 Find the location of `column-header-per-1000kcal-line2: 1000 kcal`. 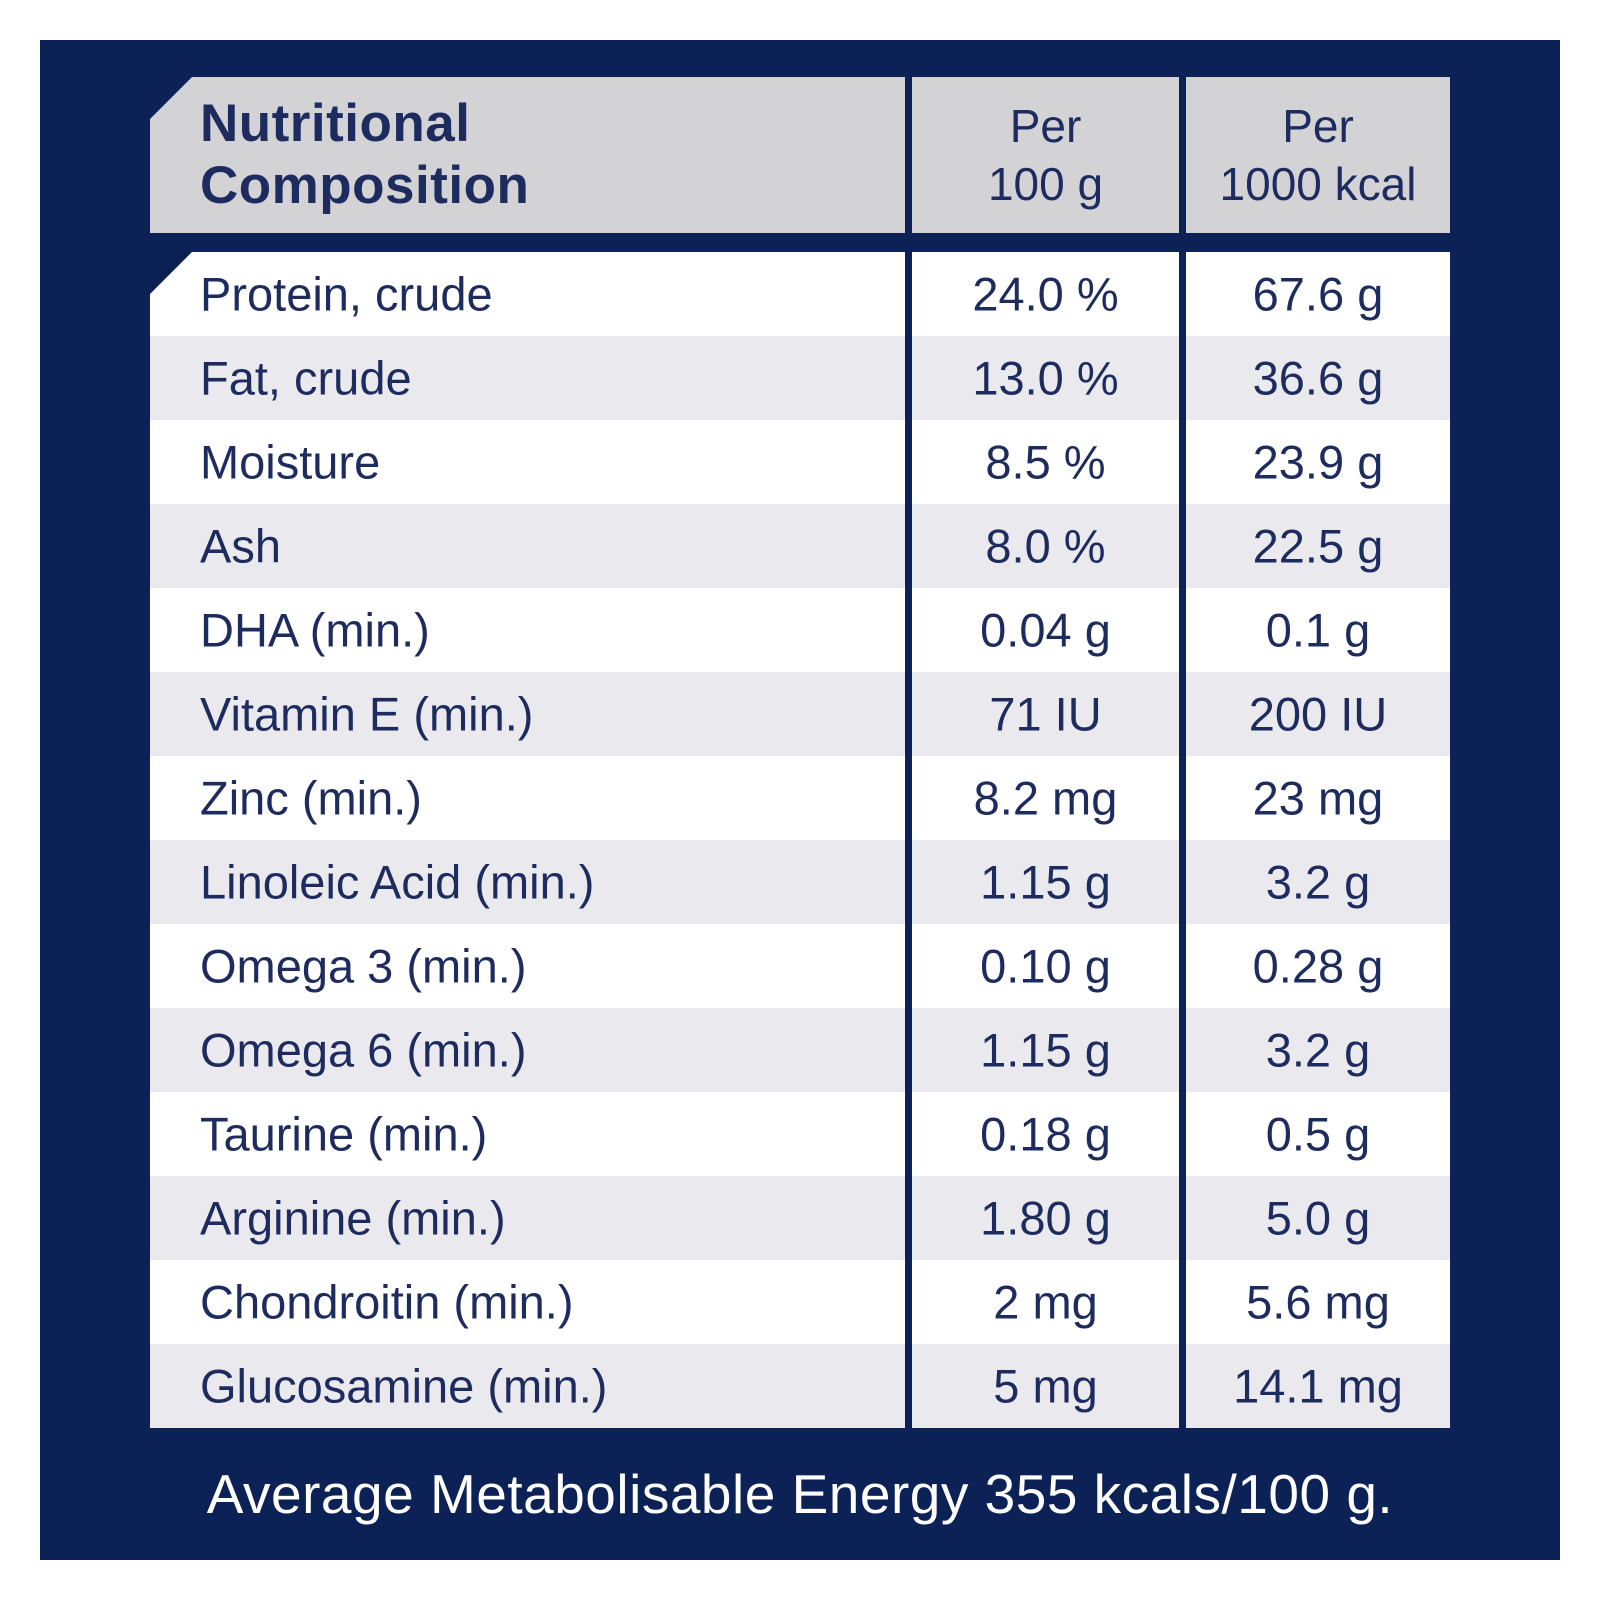

column-header-per-1000kcal-line2: 1000 kcal is located at coordinates (1318, 184).